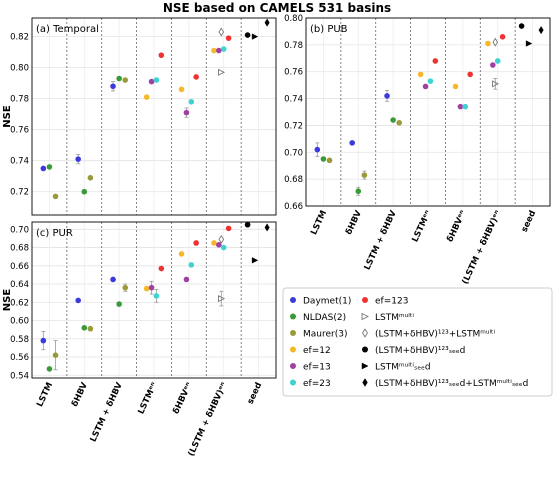  I want to click on panel-title: (a) Temporal, so click(67, 29).